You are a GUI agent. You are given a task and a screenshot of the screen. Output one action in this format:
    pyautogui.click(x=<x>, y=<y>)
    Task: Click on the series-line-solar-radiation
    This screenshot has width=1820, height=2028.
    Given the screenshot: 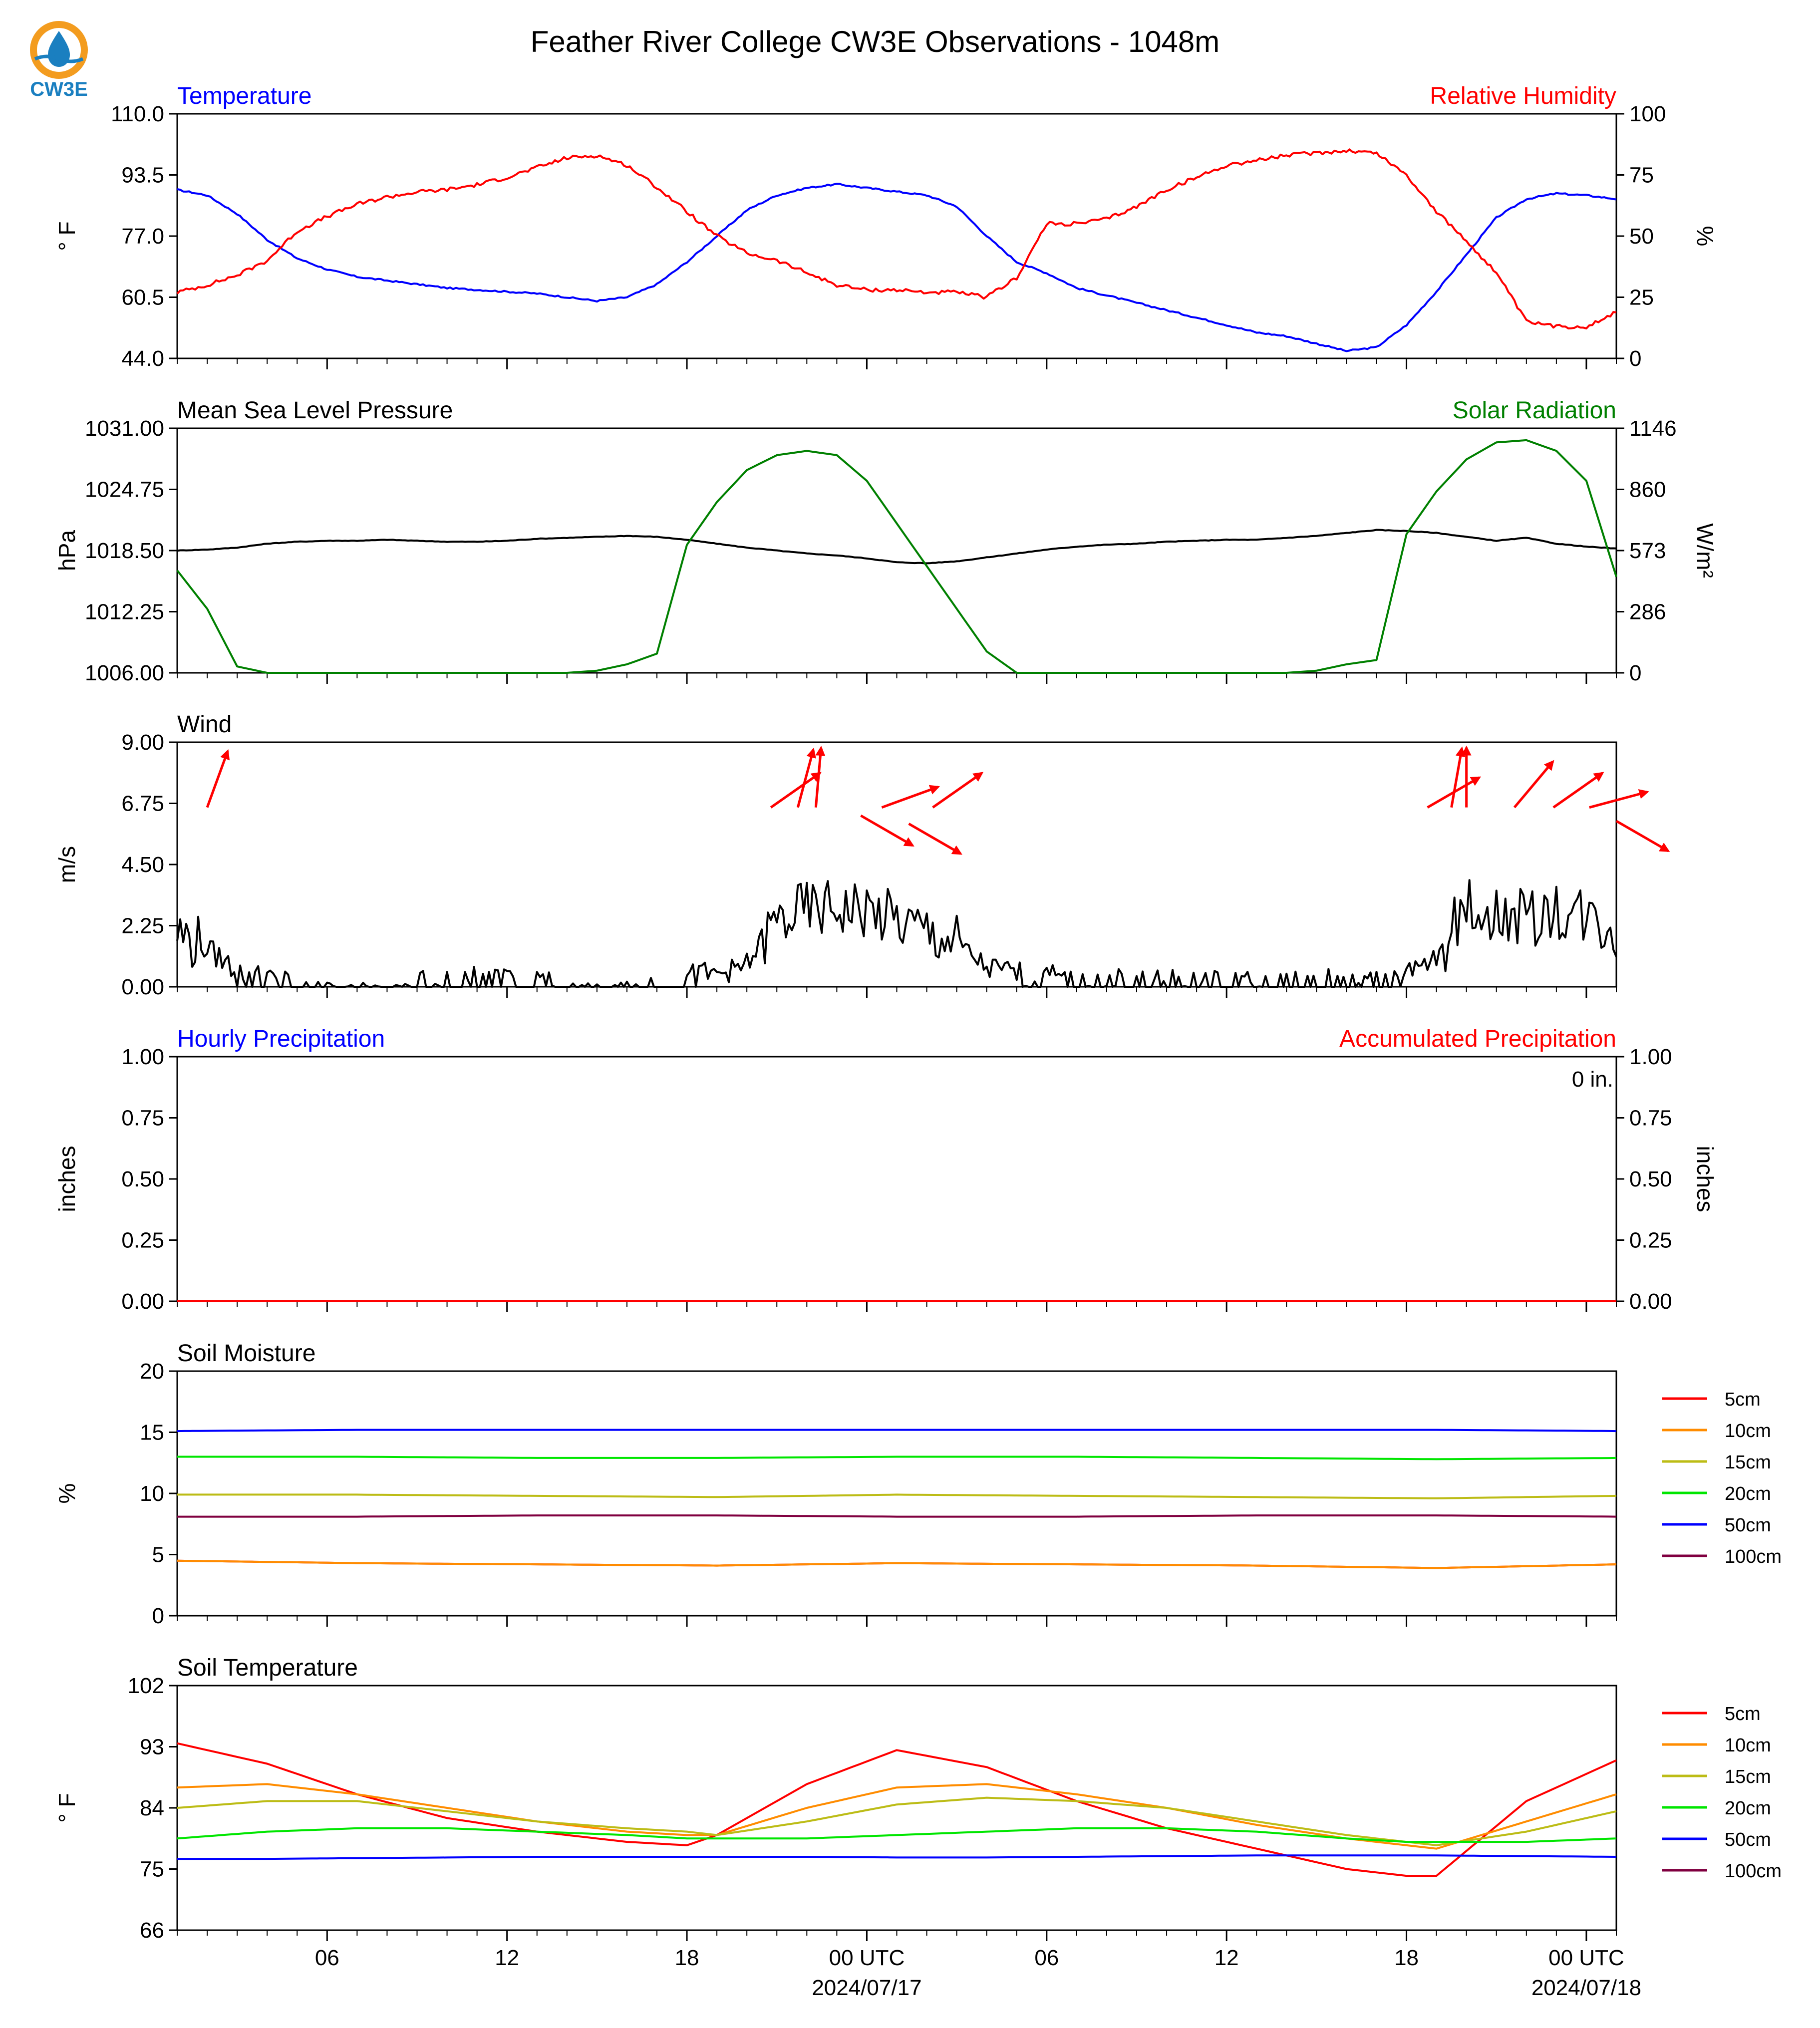 What is the action you would take?
    pyautogui.click(x=896, y=556)
    